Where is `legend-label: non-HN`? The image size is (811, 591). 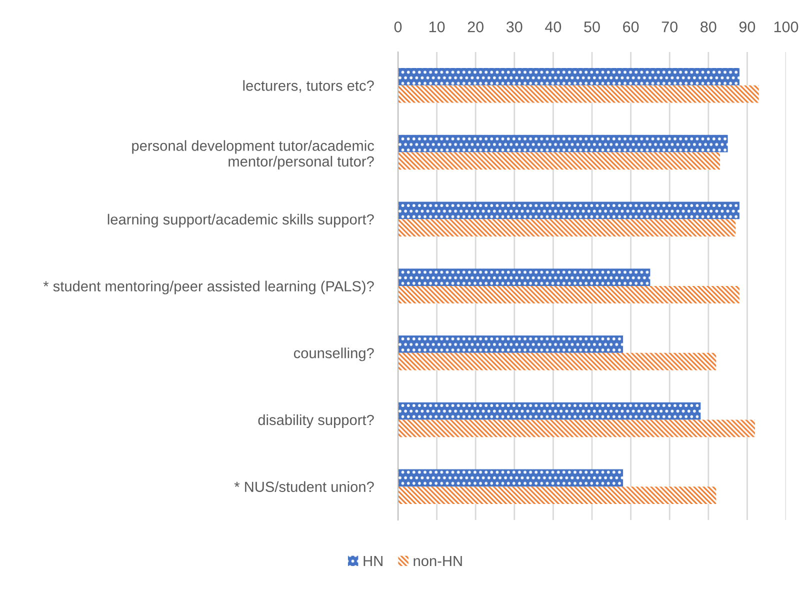 legend-label: non-HN is located at coordinates (438, 561).